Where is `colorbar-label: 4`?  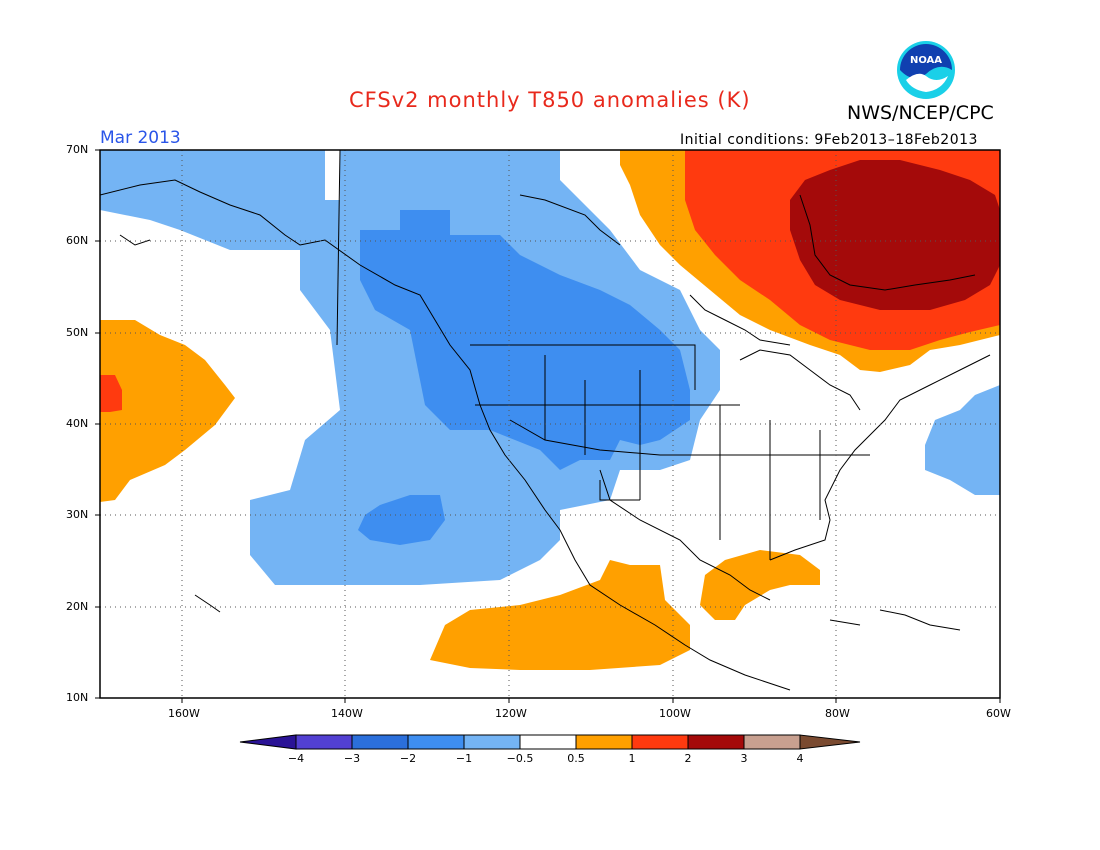
colorbar-label: 4 is located at coordinates (800, 758).